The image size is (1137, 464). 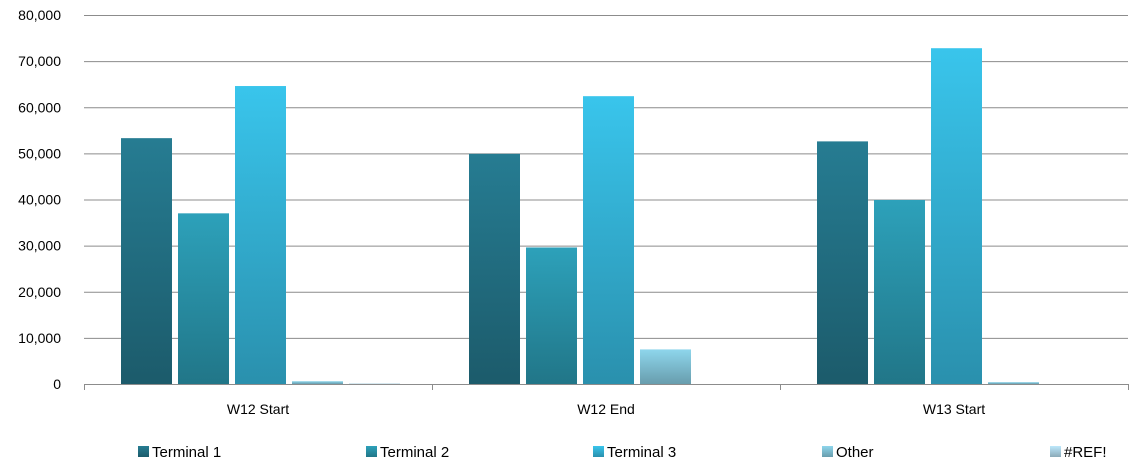 I want to click on legend-label: Other, so click(x=855, y=452).